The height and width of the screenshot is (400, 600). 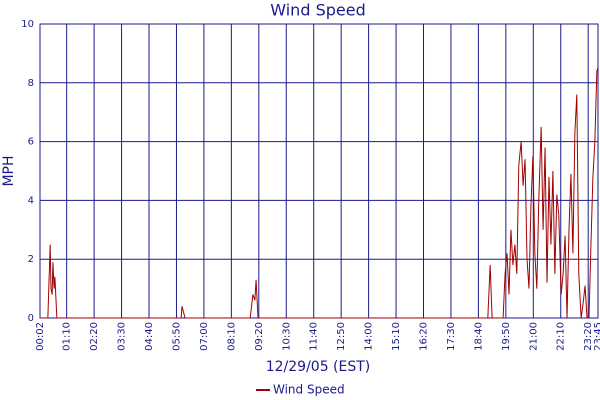 I want to click on y-tick-label: 4, so click(x=31, y=200).